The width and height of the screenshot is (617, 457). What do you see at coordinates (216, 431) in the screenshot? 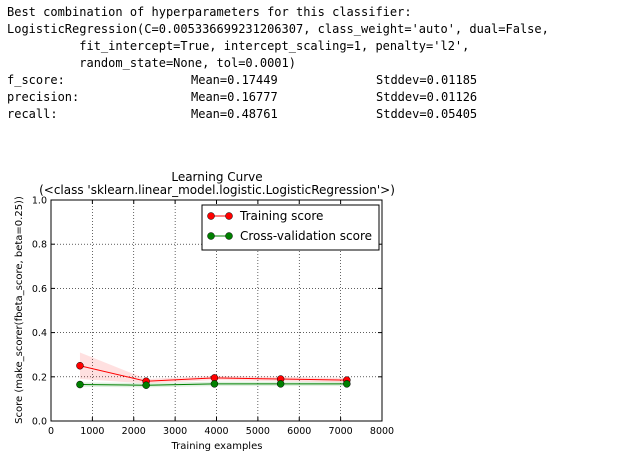
I see `x-tick-label: 4000` at bounding box center [216, 431].